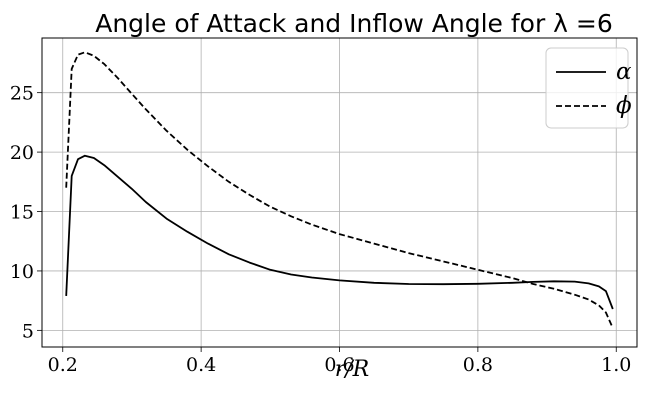 This screenshot has width=672, height=419. Describe the element at coordinates (22, 272) in the screenshot. I see `y-tick-label: 10` at that location.